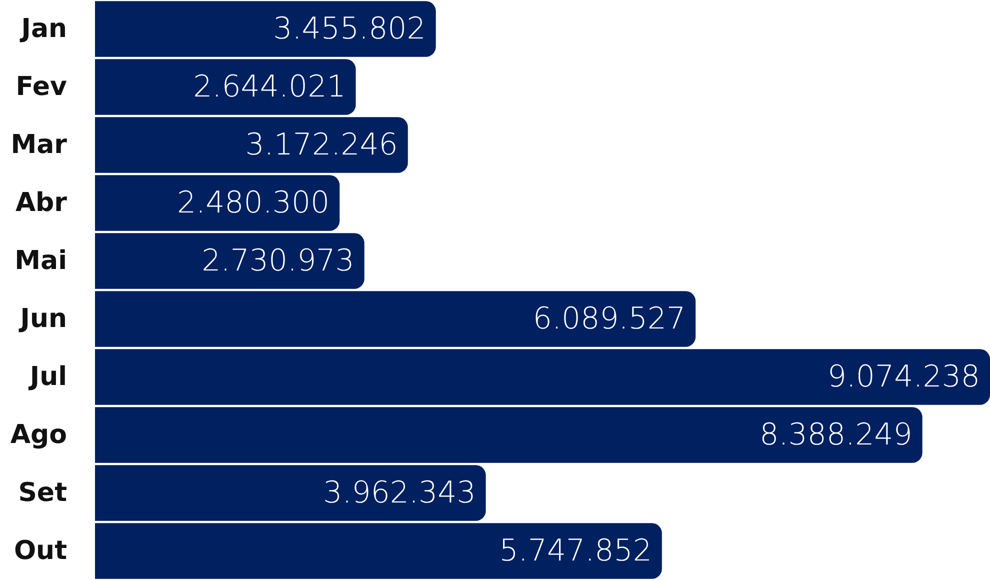 This screenshot has width=990, height=580. Describe the element at coordinates (40, 551) in the screenshot. I see `y-tick-label: Out` at that location.